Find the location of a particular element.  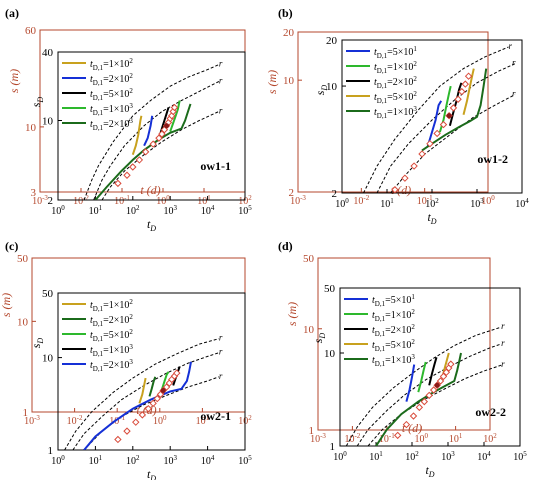

y-tick-label: 1 is located at coordinates (333, 447).